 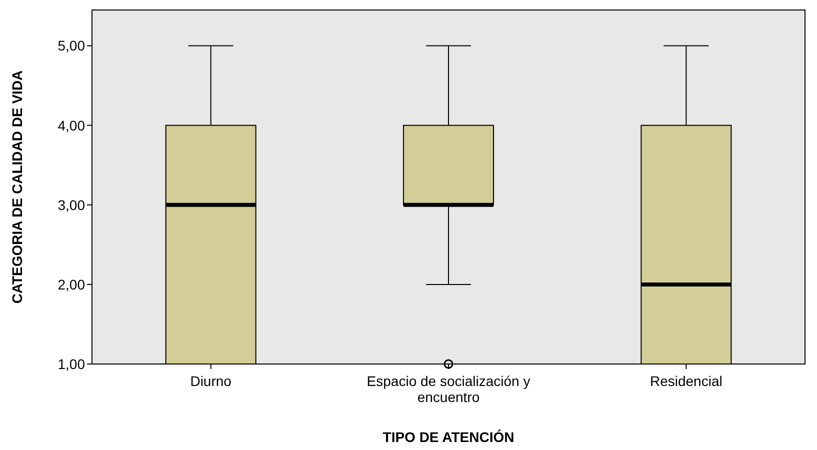 What do you see at coordinates (72, 364) in the screenshot?
I see `y-tick-label: 1,00` at bounding box center [72, 364].